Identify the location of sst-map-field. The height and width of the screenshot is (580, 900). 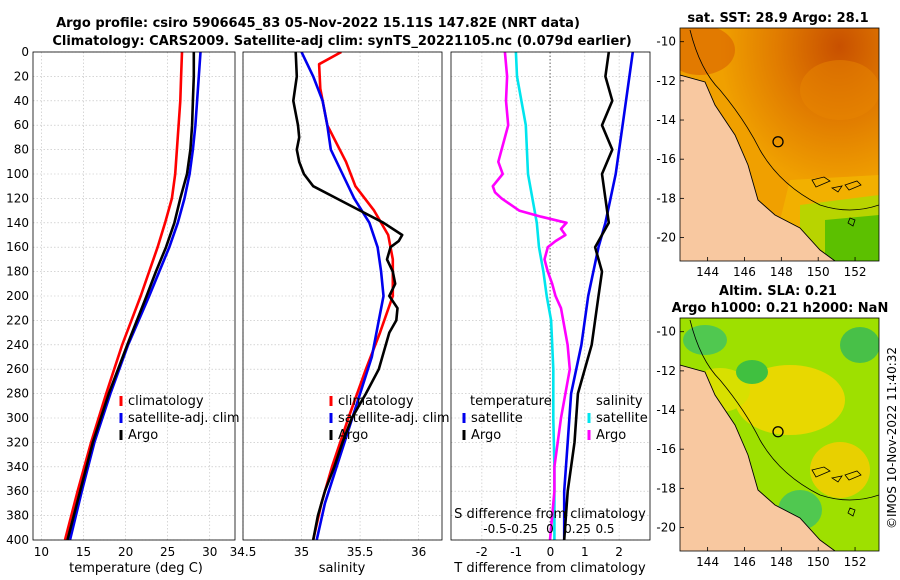
(779, 144).